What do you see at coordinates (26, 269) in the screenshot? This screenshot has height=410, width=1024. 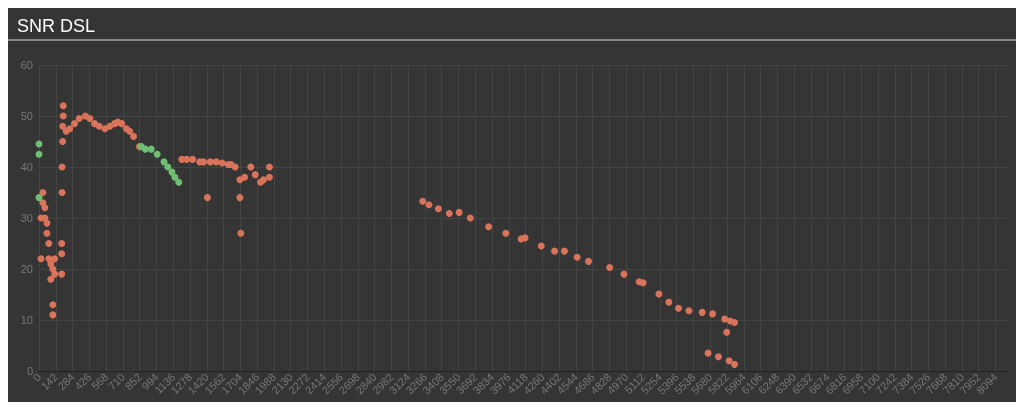 I see `y-tick-label: 20` at bounding box center [26, 269].